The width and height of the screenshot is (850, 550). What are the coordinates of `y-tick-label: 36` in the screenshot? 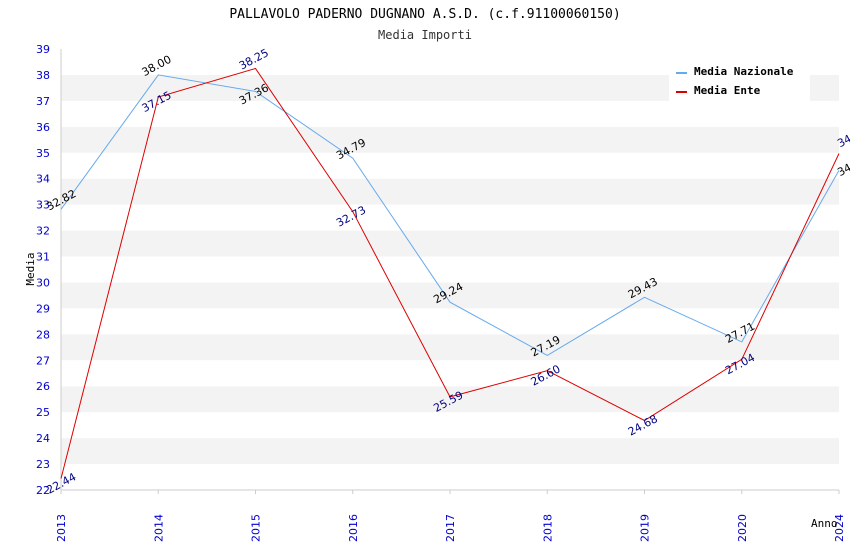 It's located at (43, 127).